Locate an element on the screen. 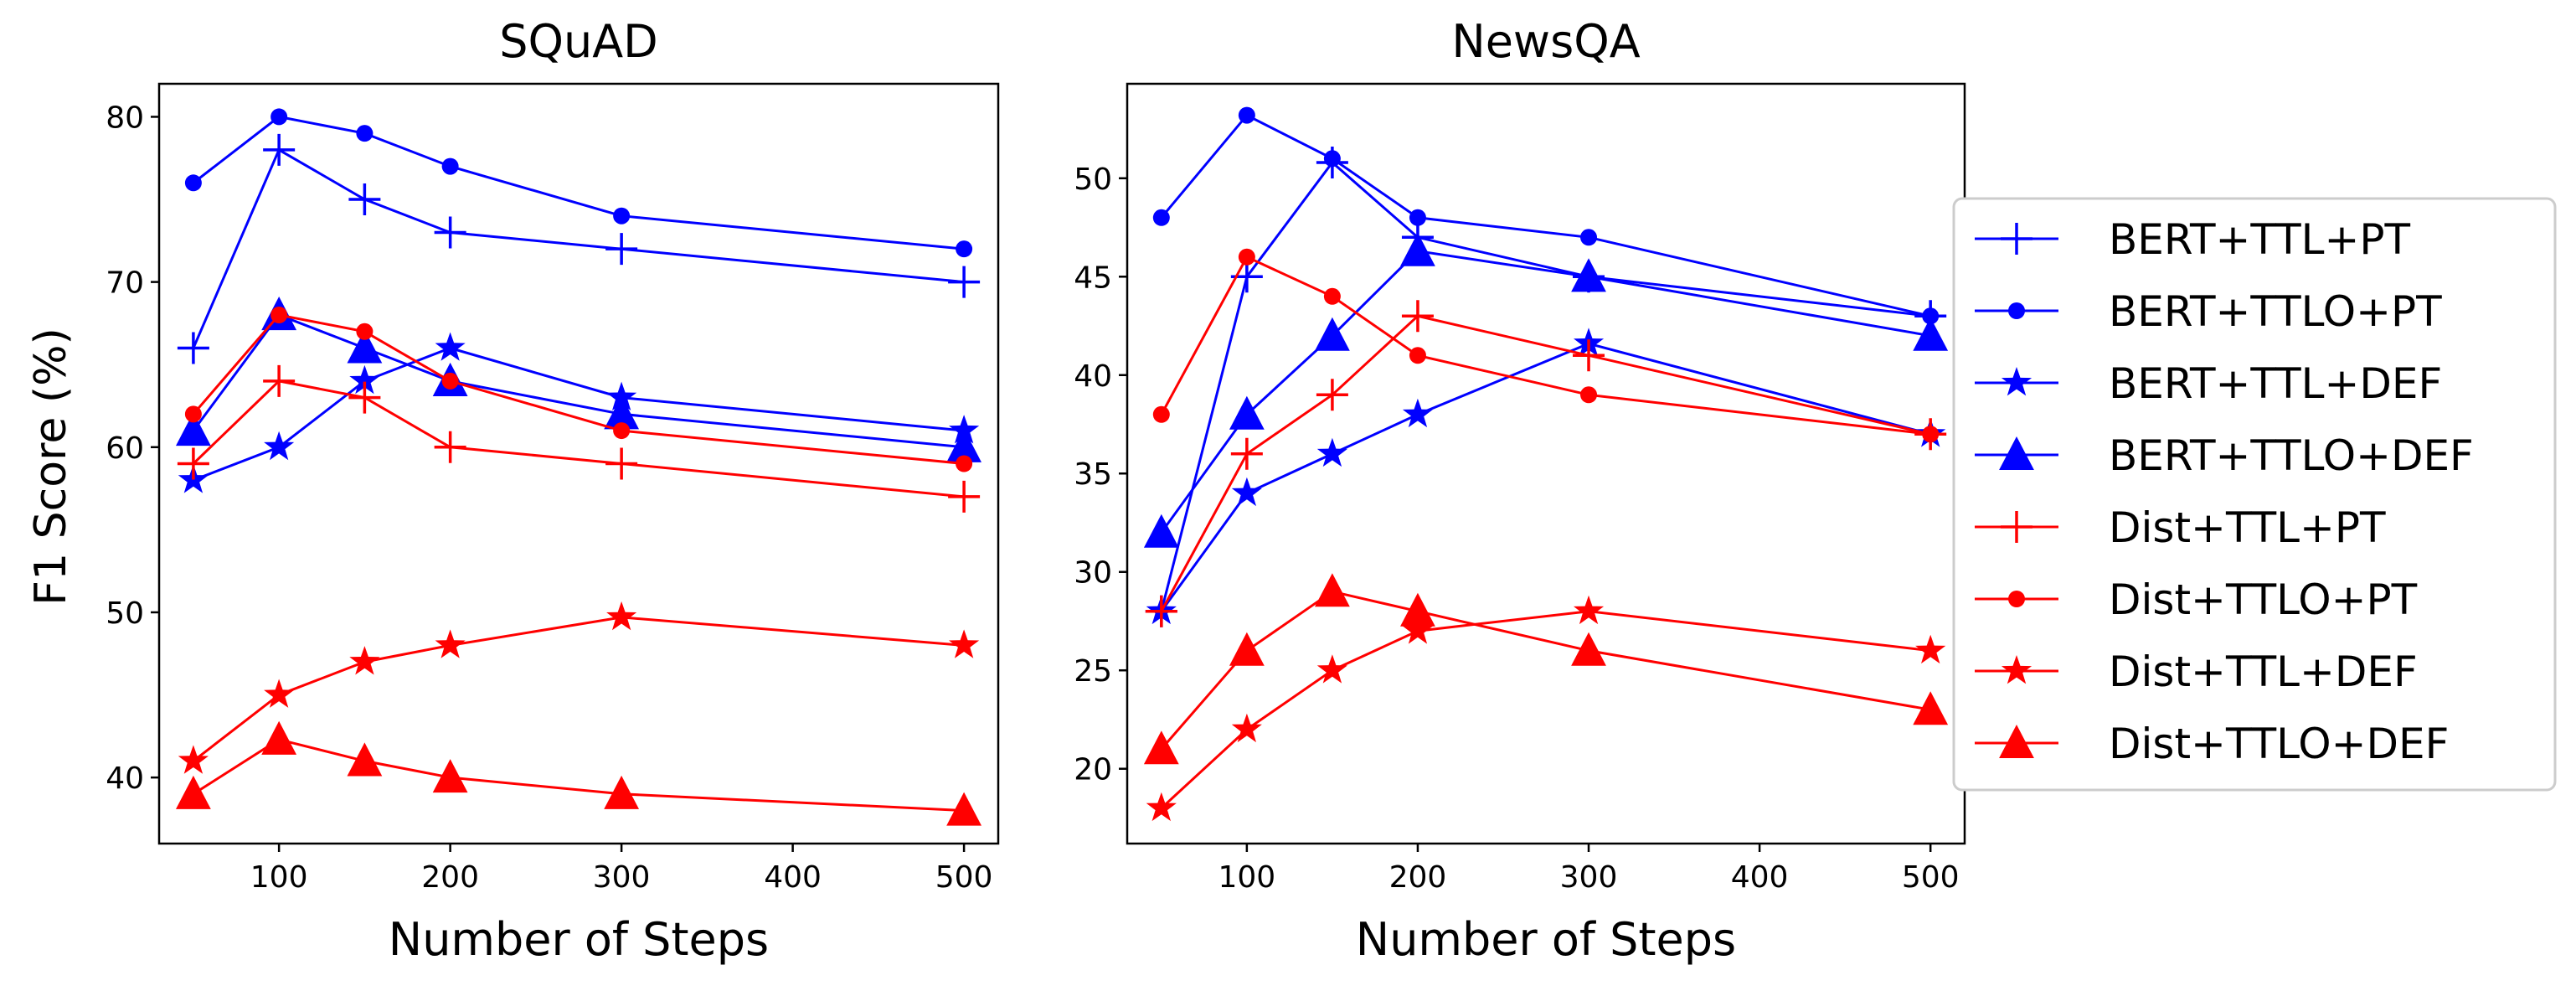  y-tick-label: 45 is located at coordinates (1093, 278).